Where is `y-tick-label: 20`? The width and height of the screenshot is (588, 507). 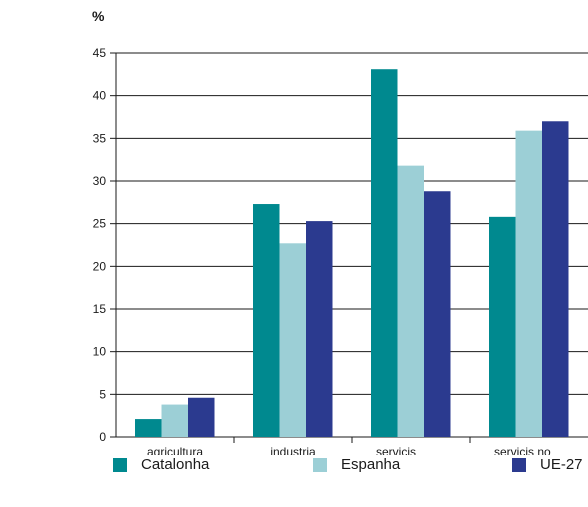 y-tick-label: 20 is located at coordinates (100, 266).